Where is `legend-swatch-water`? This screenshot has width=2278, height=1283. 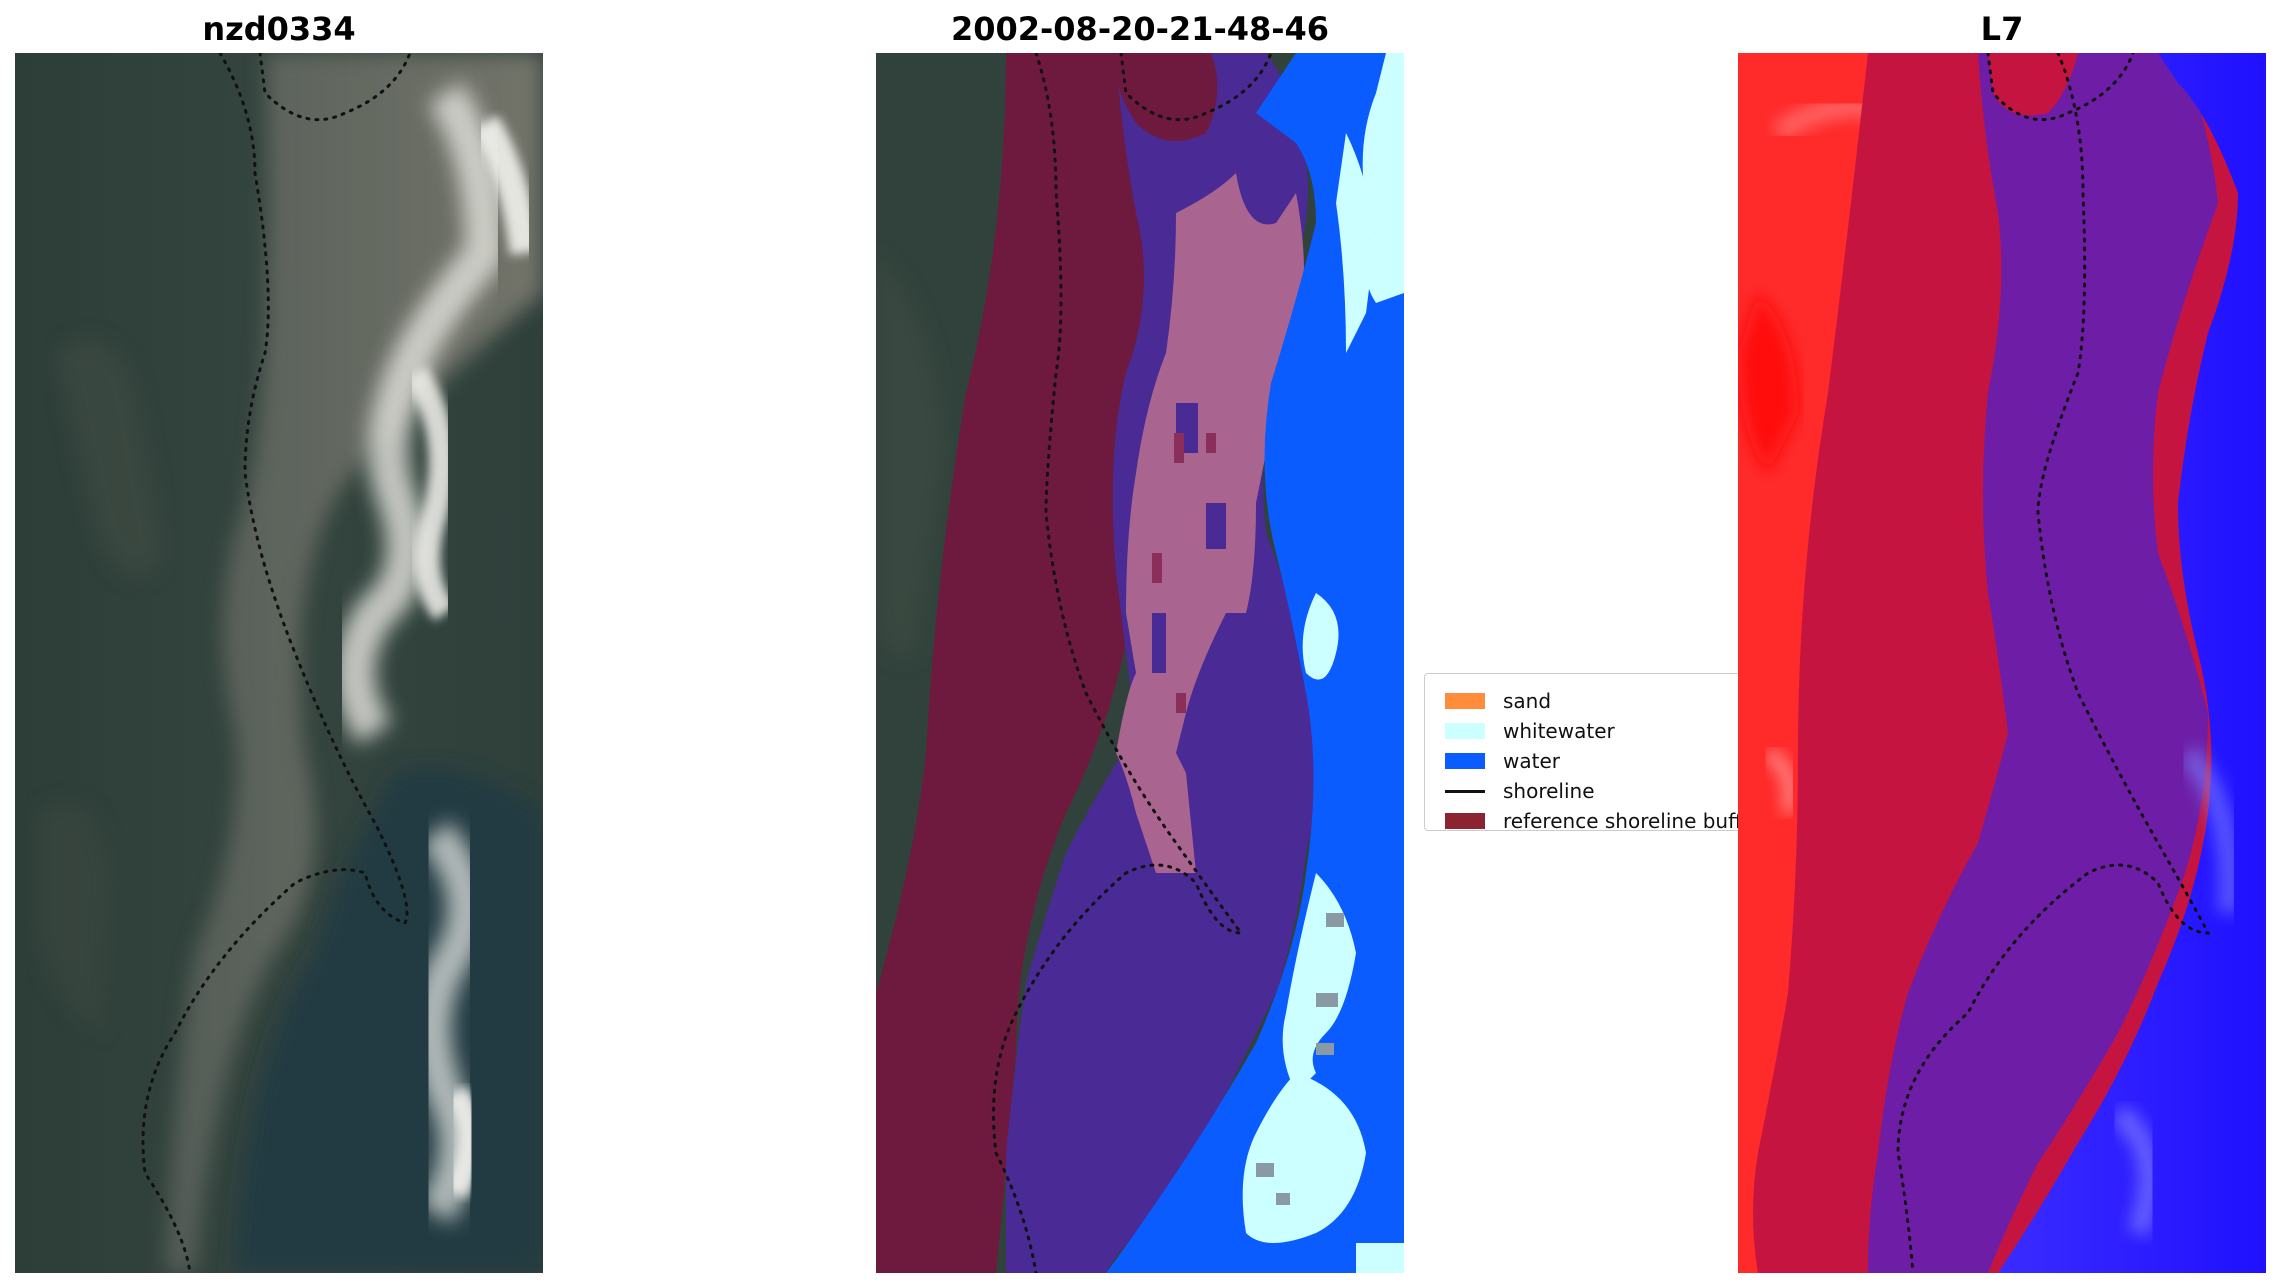 legend-swatch-water is located at coordinates (1465, 761).